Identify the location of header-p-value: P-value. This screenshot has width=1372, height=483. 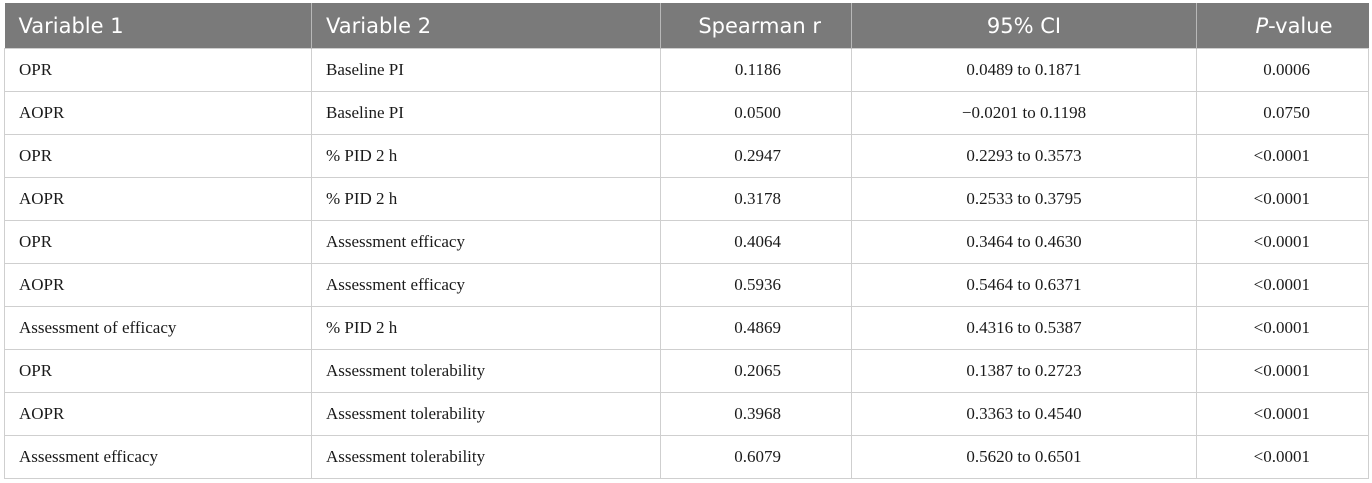
(1282, 26).